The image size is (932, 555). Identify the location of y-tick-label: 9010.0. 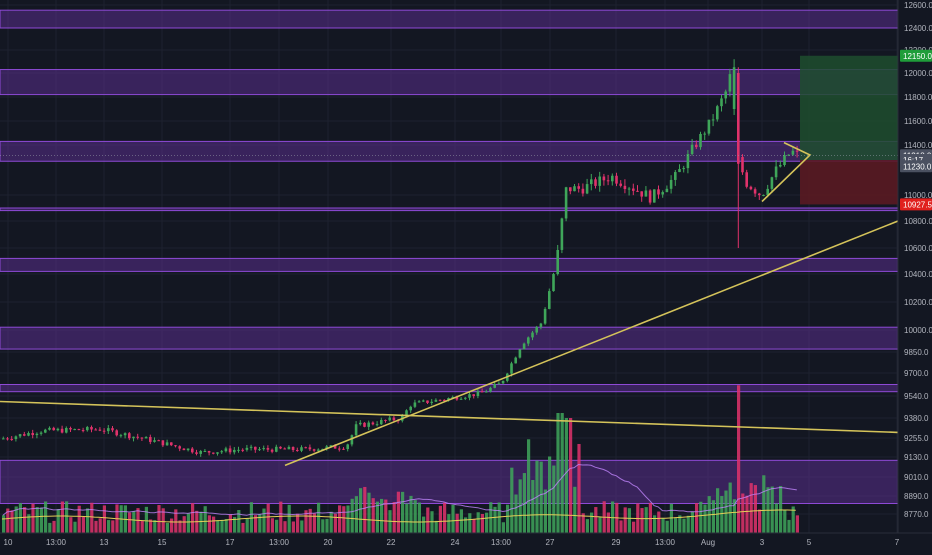
(916, 477).